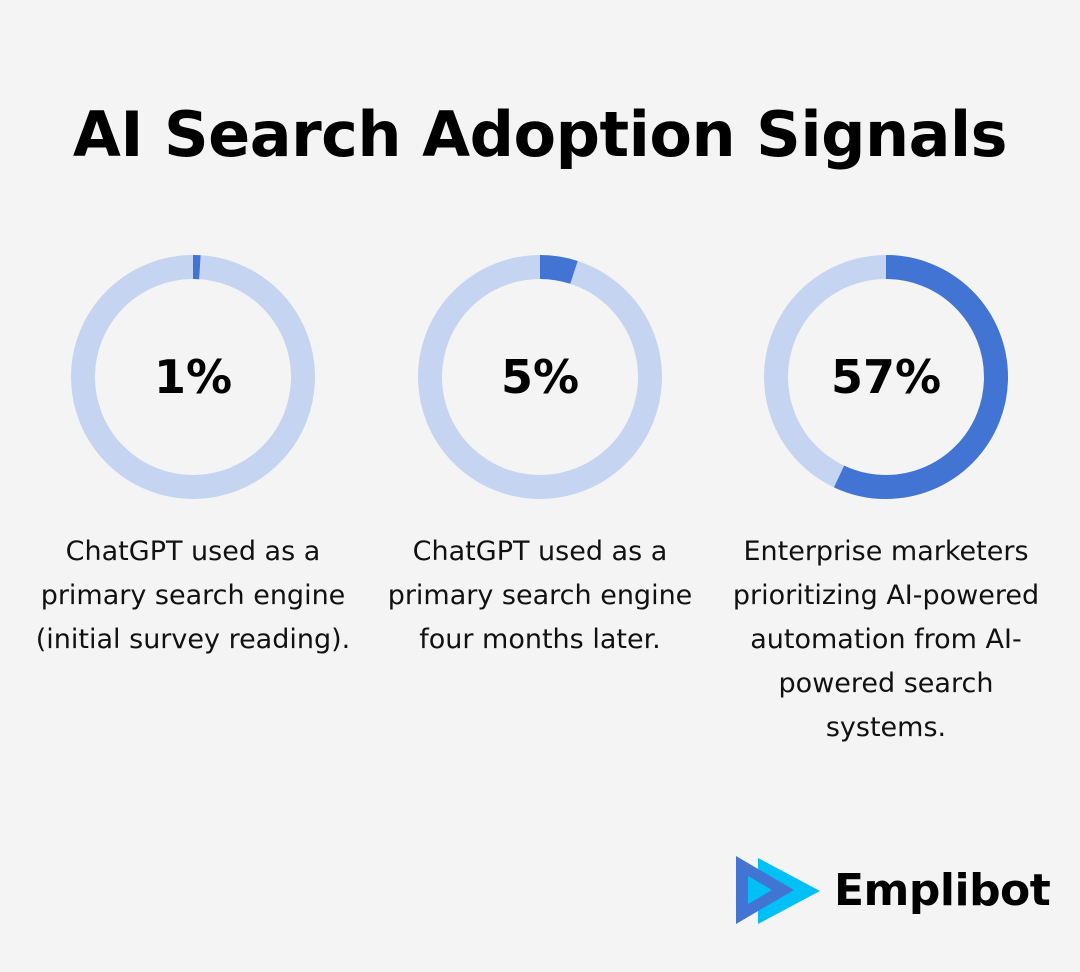 Image resolution: width=1080 pixels, height=972 pixels. I want to click on donut-ring-2: 5%, so click(540, 377).